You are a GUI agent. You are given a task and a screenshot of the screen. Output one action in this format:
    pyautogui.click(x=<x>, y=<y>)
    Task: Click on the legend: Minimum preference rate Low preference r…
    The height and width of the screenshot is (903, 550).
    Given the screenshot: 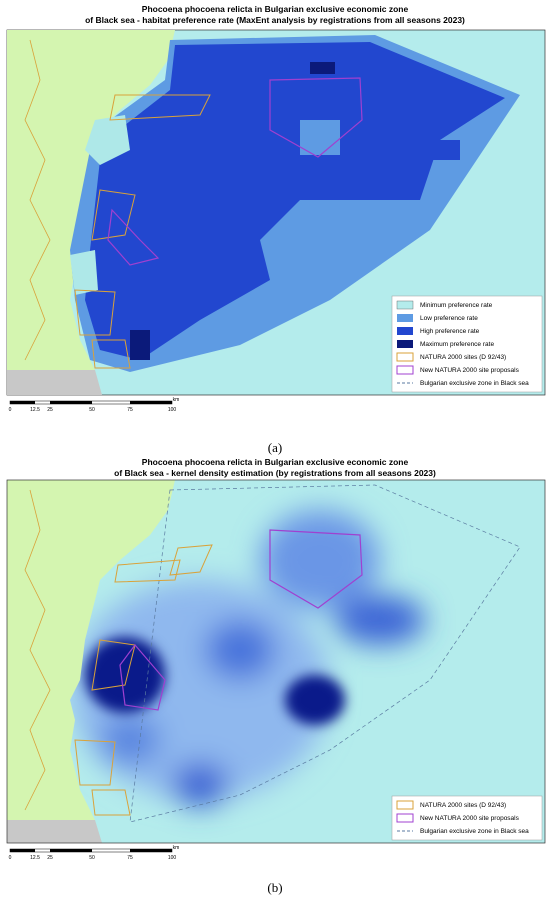 What is the action you would take?
    pyautogui.click(x=467, y=344)
    